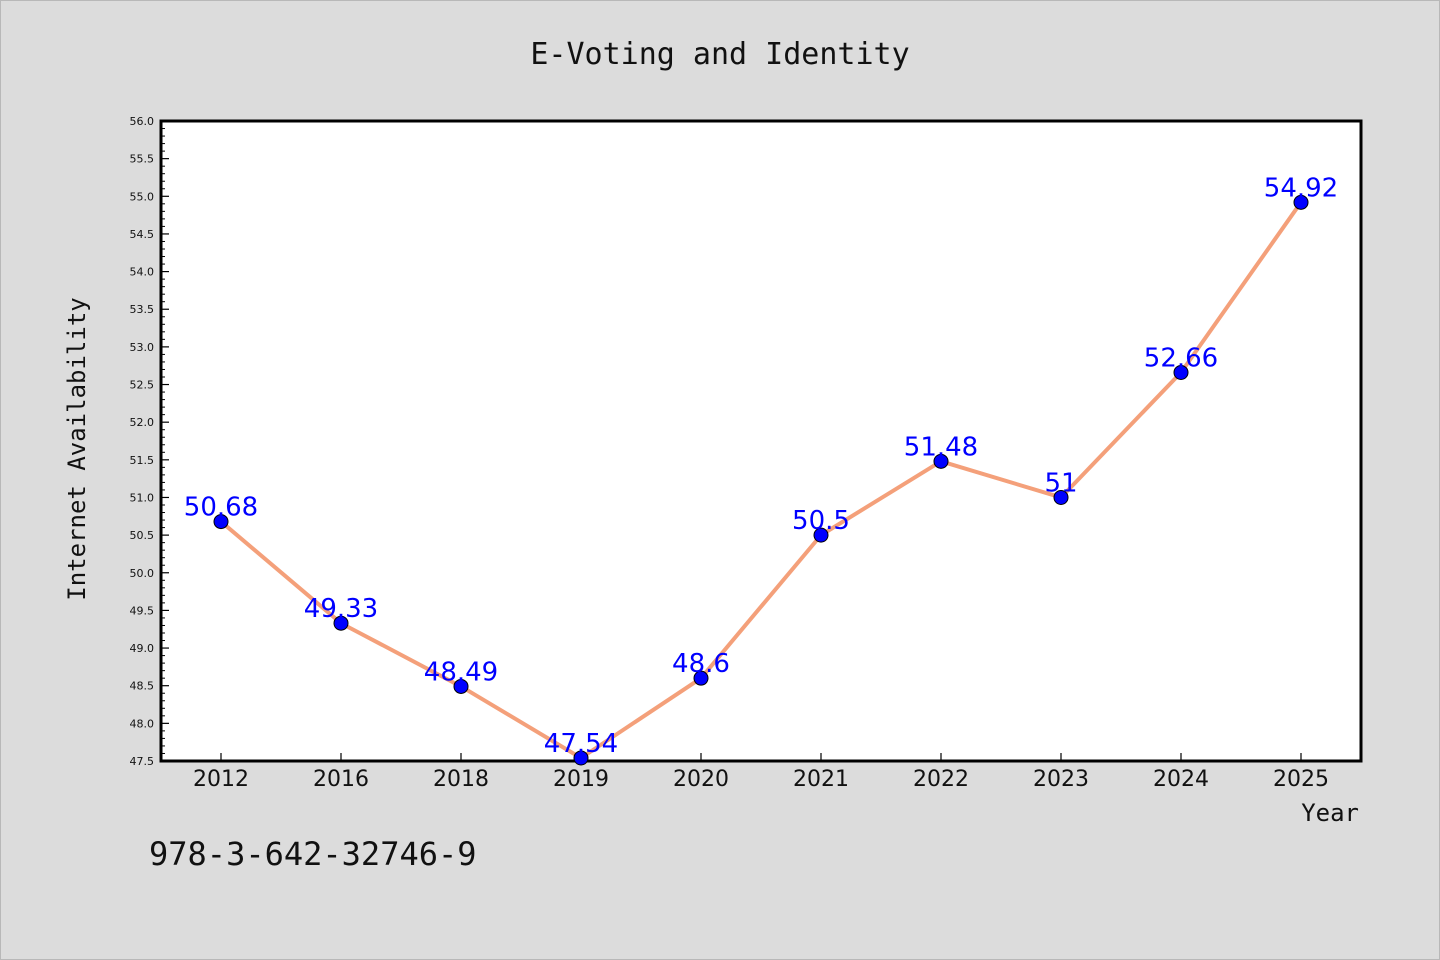 This screenshot has height=960, width=1440. What do you see at coordinates (142, 422) in the screenshot?
I see `y-tick-label: 52.0` at bounding box center [142, 422].